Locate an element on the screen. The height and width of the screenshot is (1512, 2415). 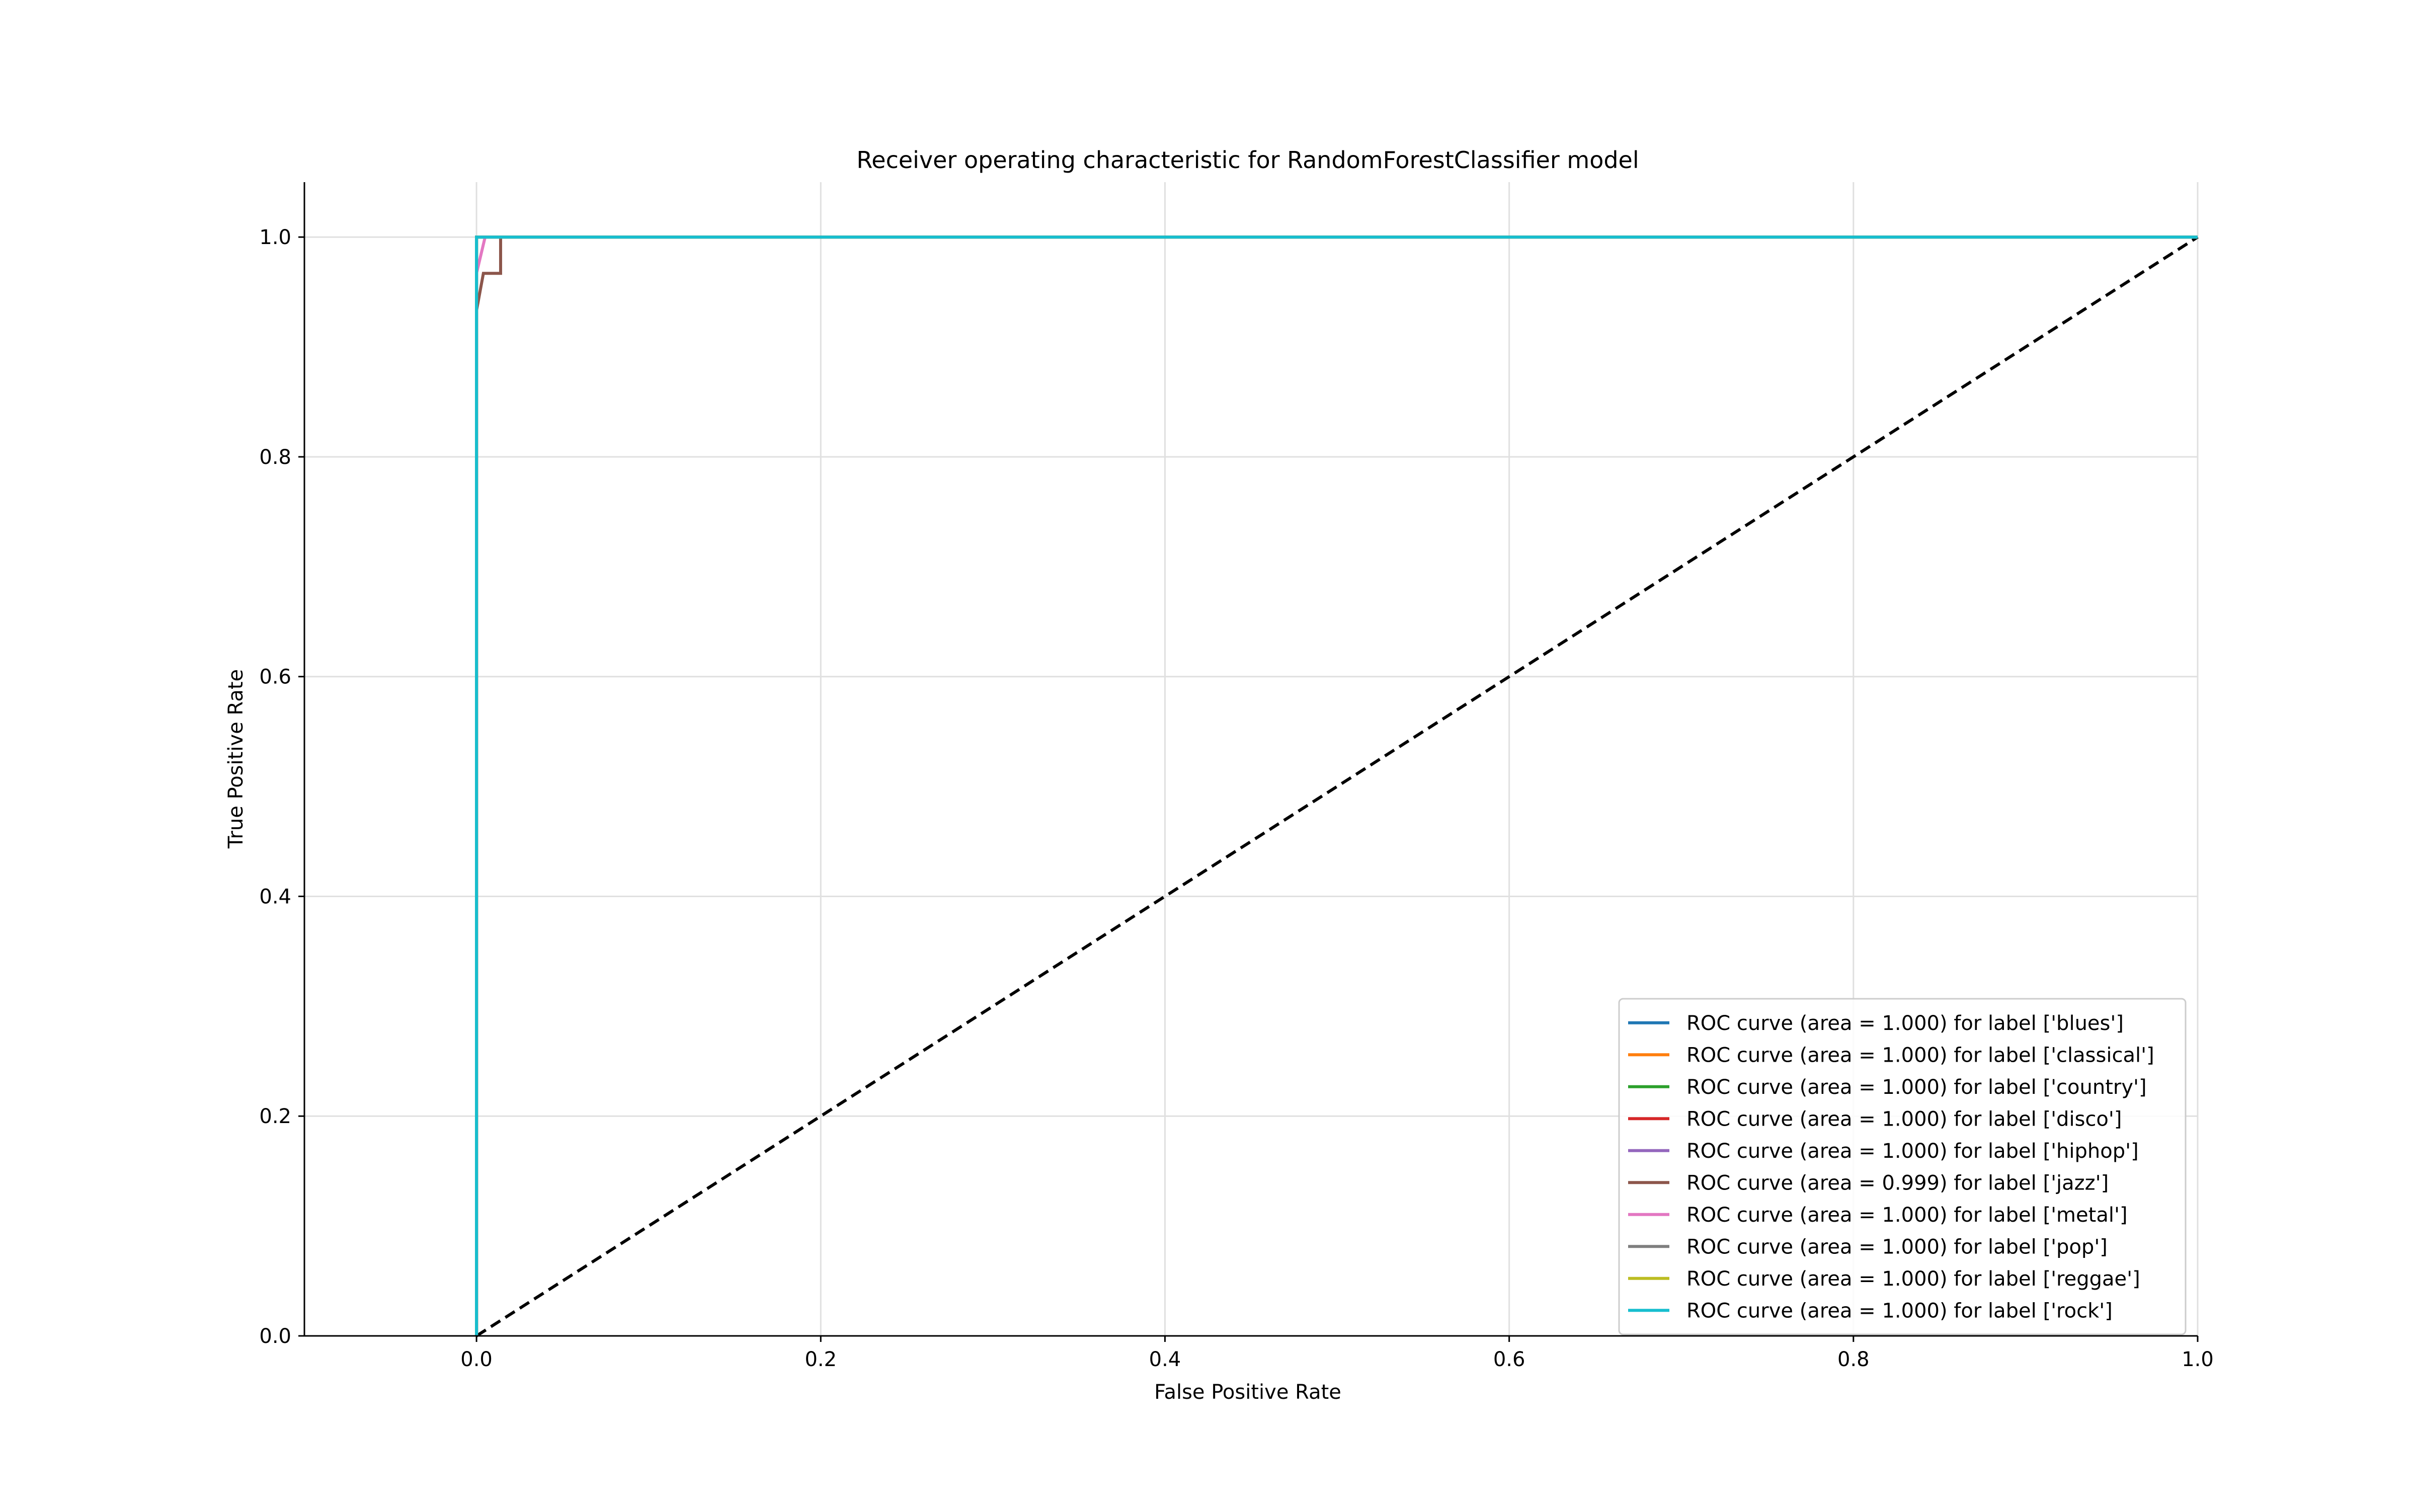
x-tick-label: 0.4 is located at coordinates (1165, 1359).